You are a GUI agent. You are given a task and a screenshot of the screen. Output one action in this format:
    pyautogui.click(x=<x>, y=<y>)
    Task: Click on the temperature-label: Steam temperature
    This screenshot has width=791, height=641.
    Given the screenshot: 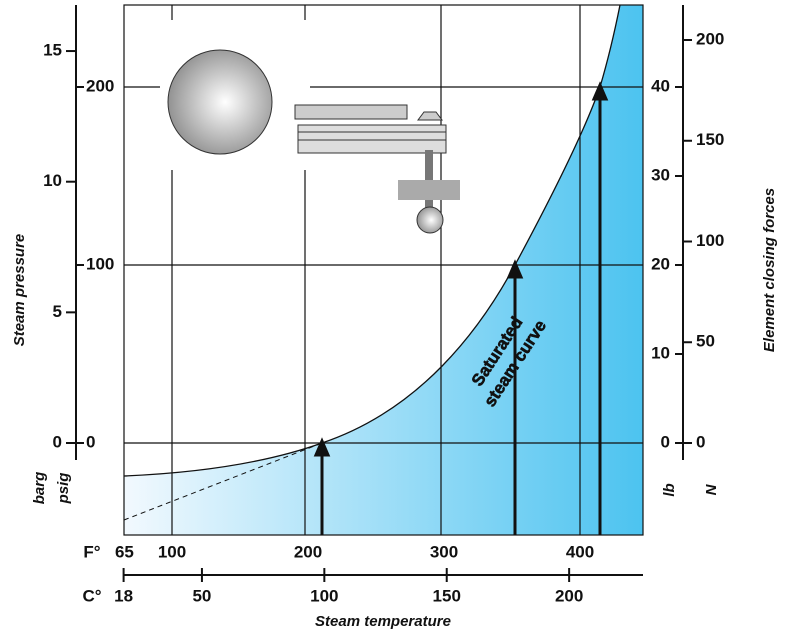 What is the action you would take?
    pyautogui.click(x=383, y=621)
    